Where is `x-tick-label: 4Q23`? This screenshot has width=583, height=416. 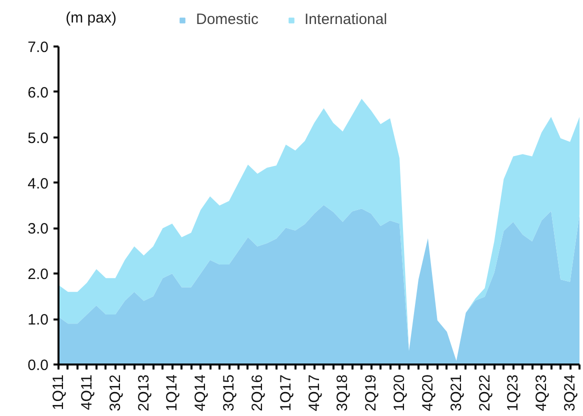
x-tick-label: 4Q23 is located at coordinates (541, 393).